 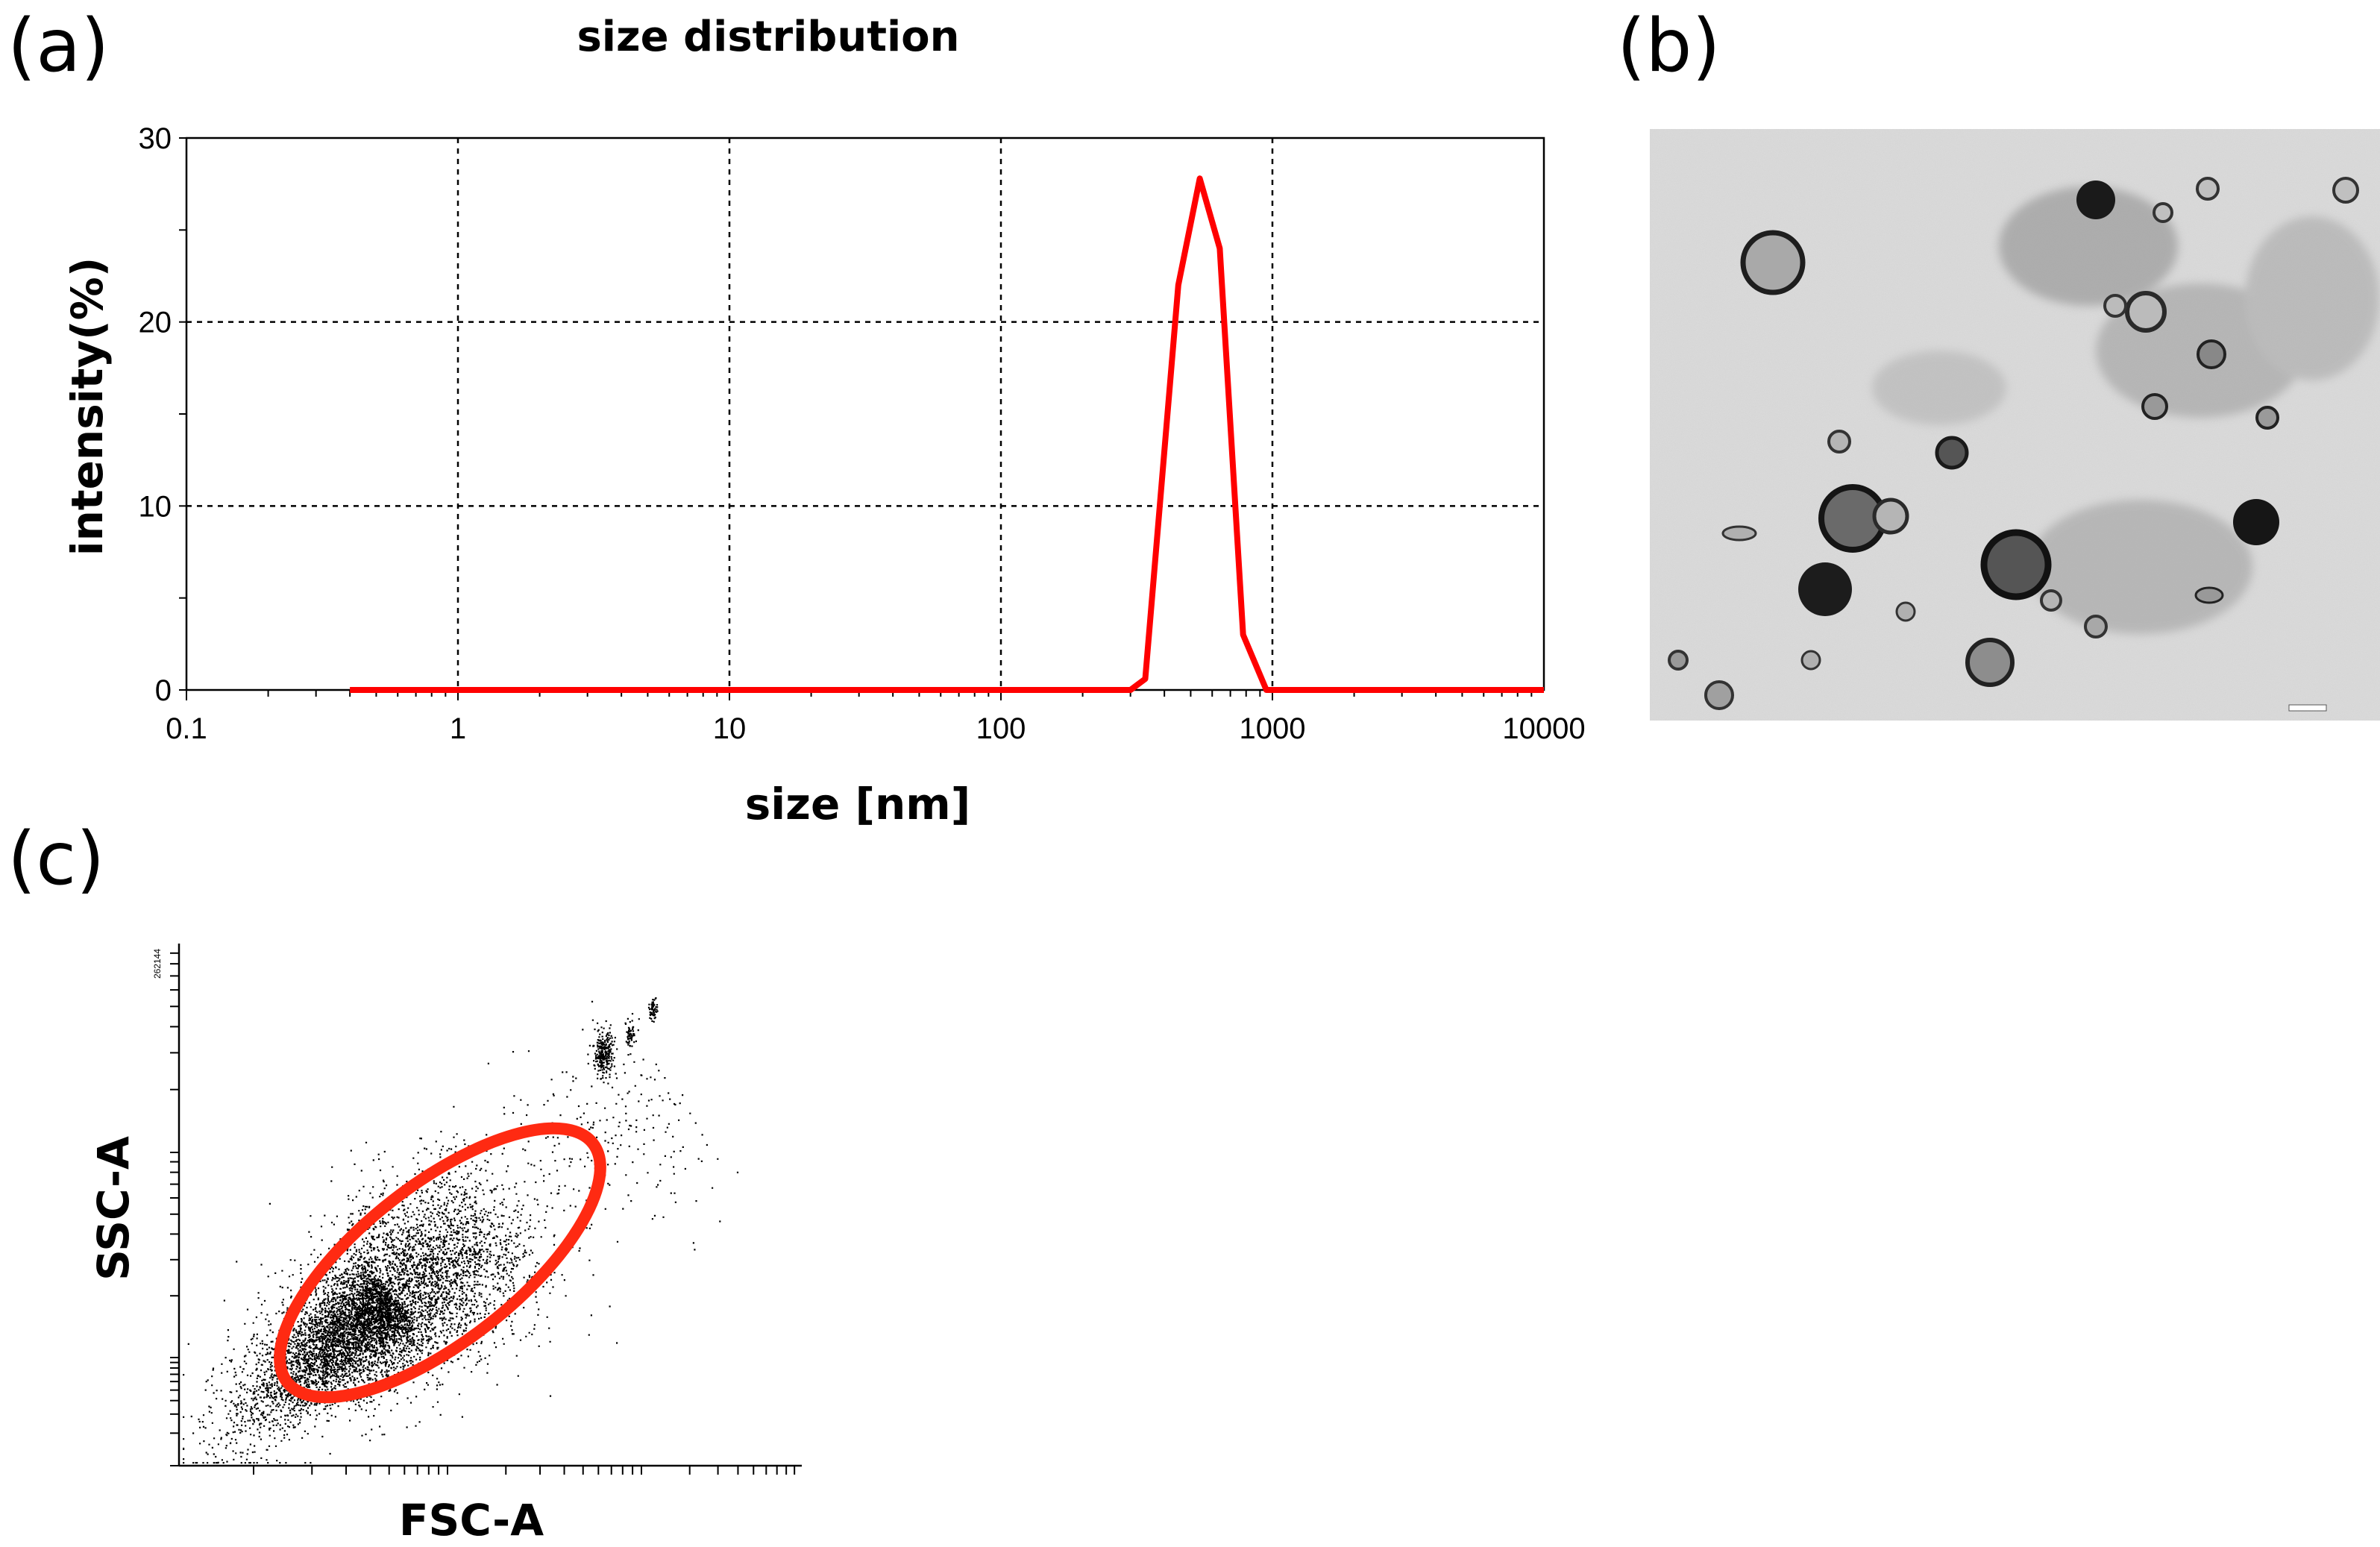 I want to click on x-axis-title: FSC-A, so click(x=471, y=1520).